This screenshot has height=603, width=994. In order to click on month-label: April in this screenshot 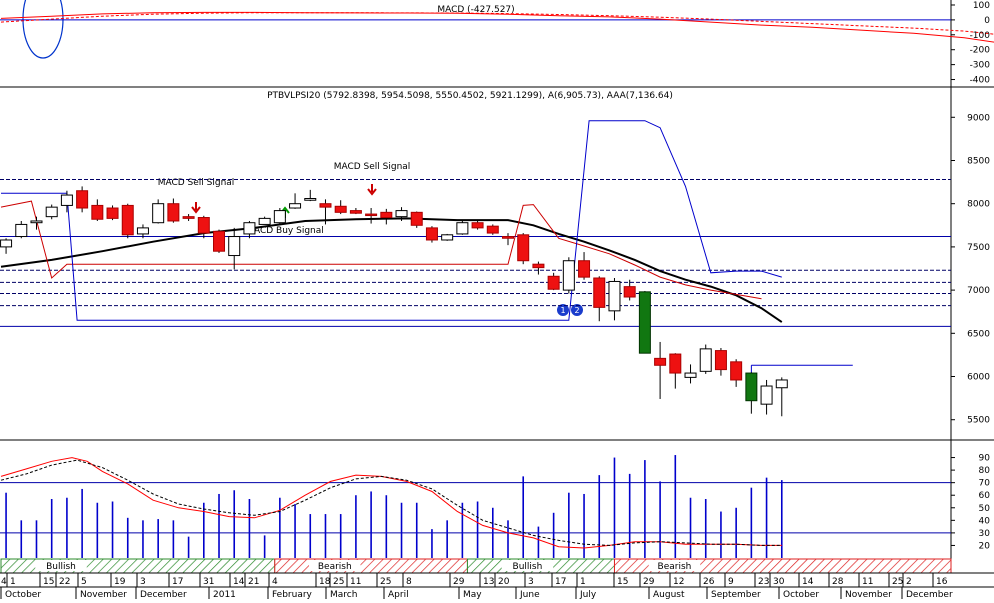, I will do `click(398, 594)`.